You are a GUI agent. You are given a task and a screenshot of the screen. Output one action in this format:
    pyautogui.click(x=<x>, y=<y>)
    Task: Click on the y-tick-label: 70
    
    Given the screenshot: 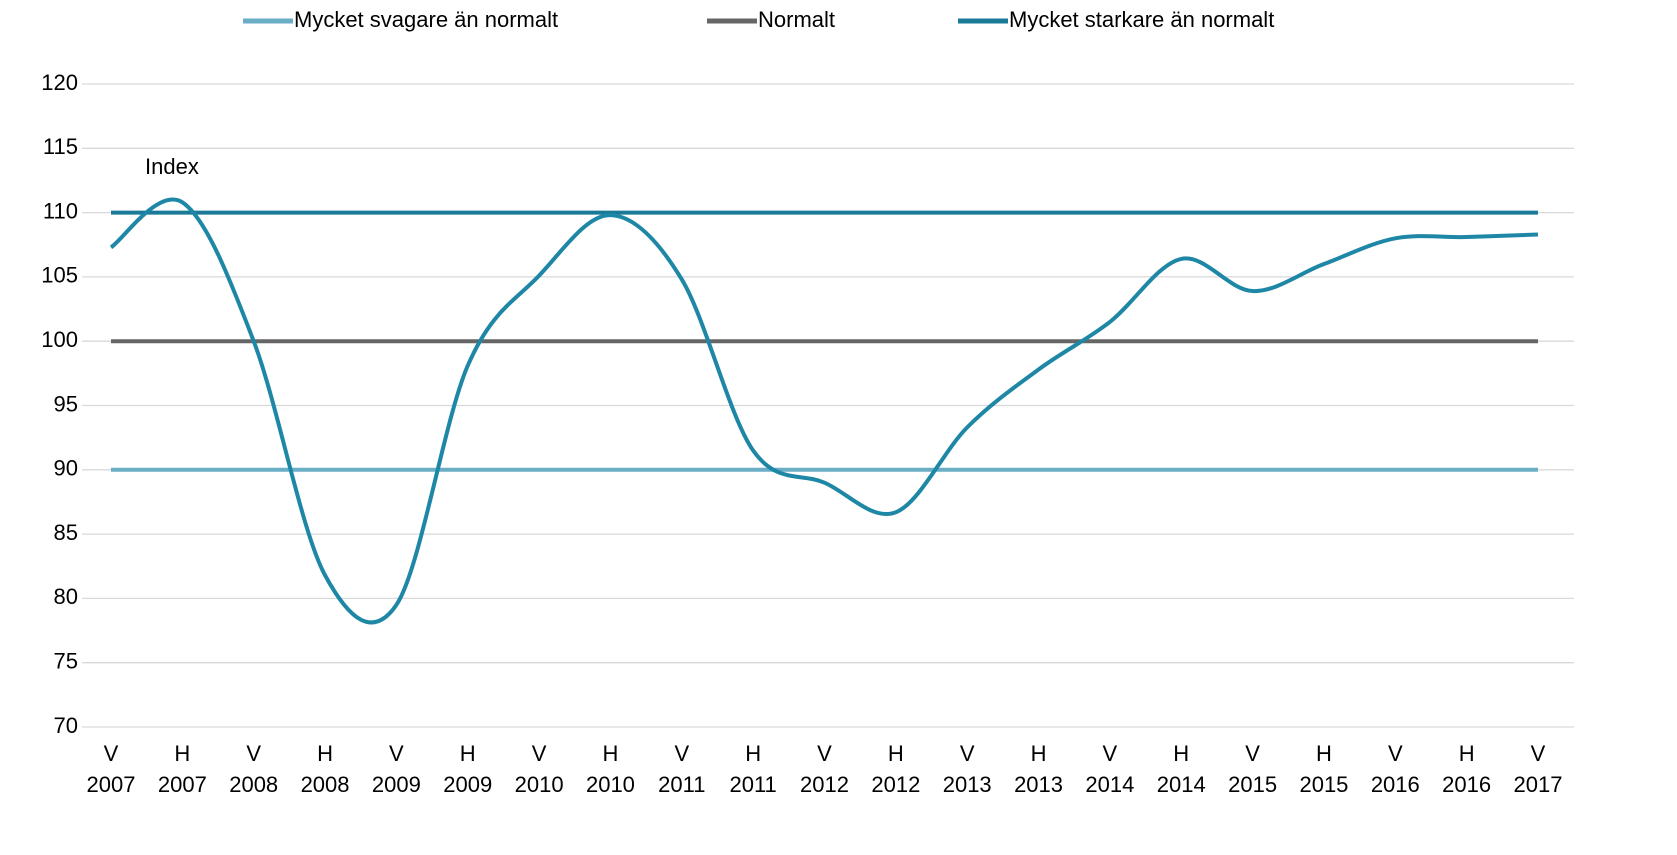 What is the action you would take?
    pyautogui.click(x=66, y=725)
    